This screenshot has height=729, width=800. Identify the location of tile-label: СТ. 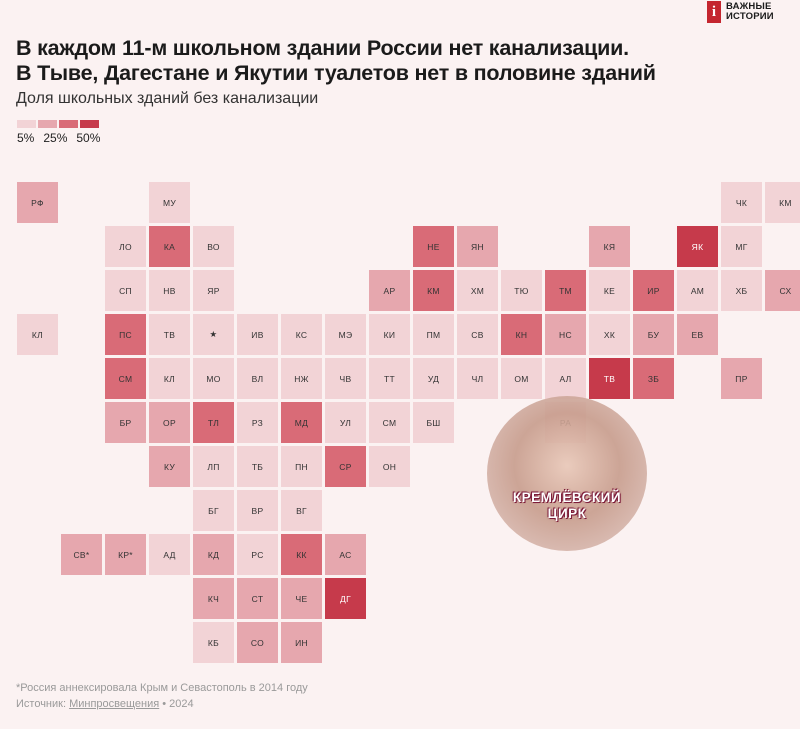
(257, 598).